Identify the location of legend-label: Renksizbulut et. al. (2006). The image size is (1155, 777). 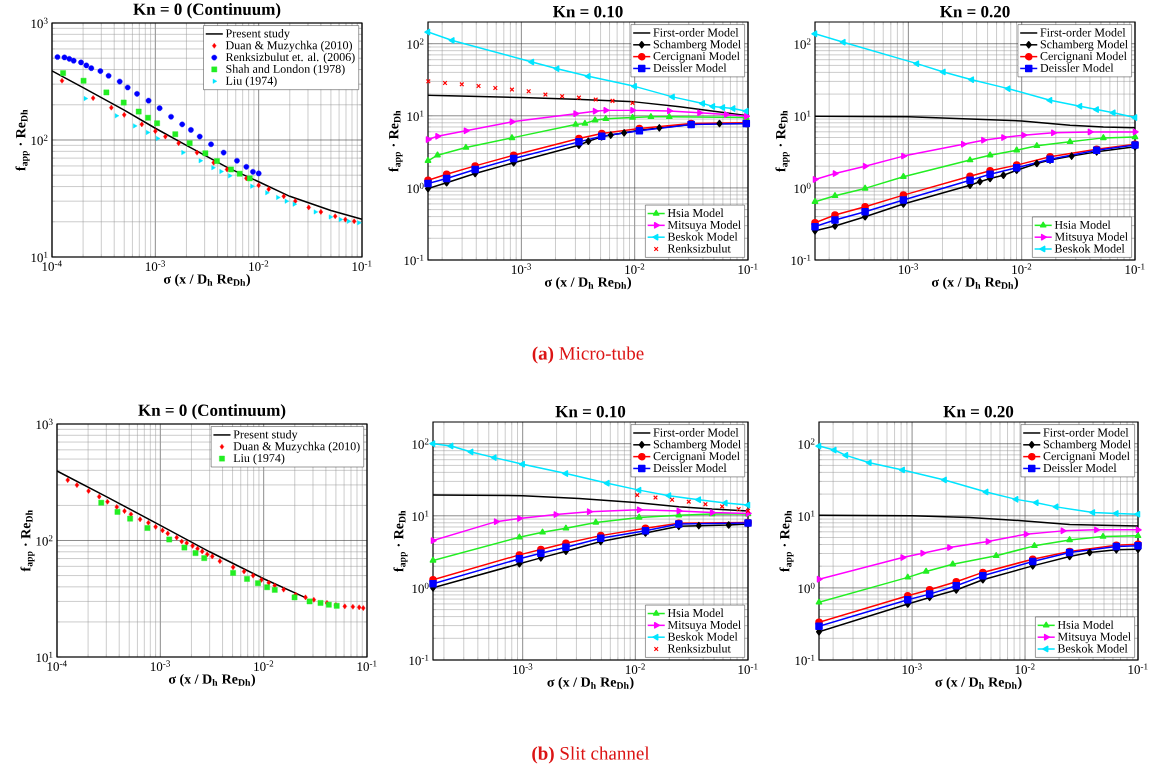
(290, 58).